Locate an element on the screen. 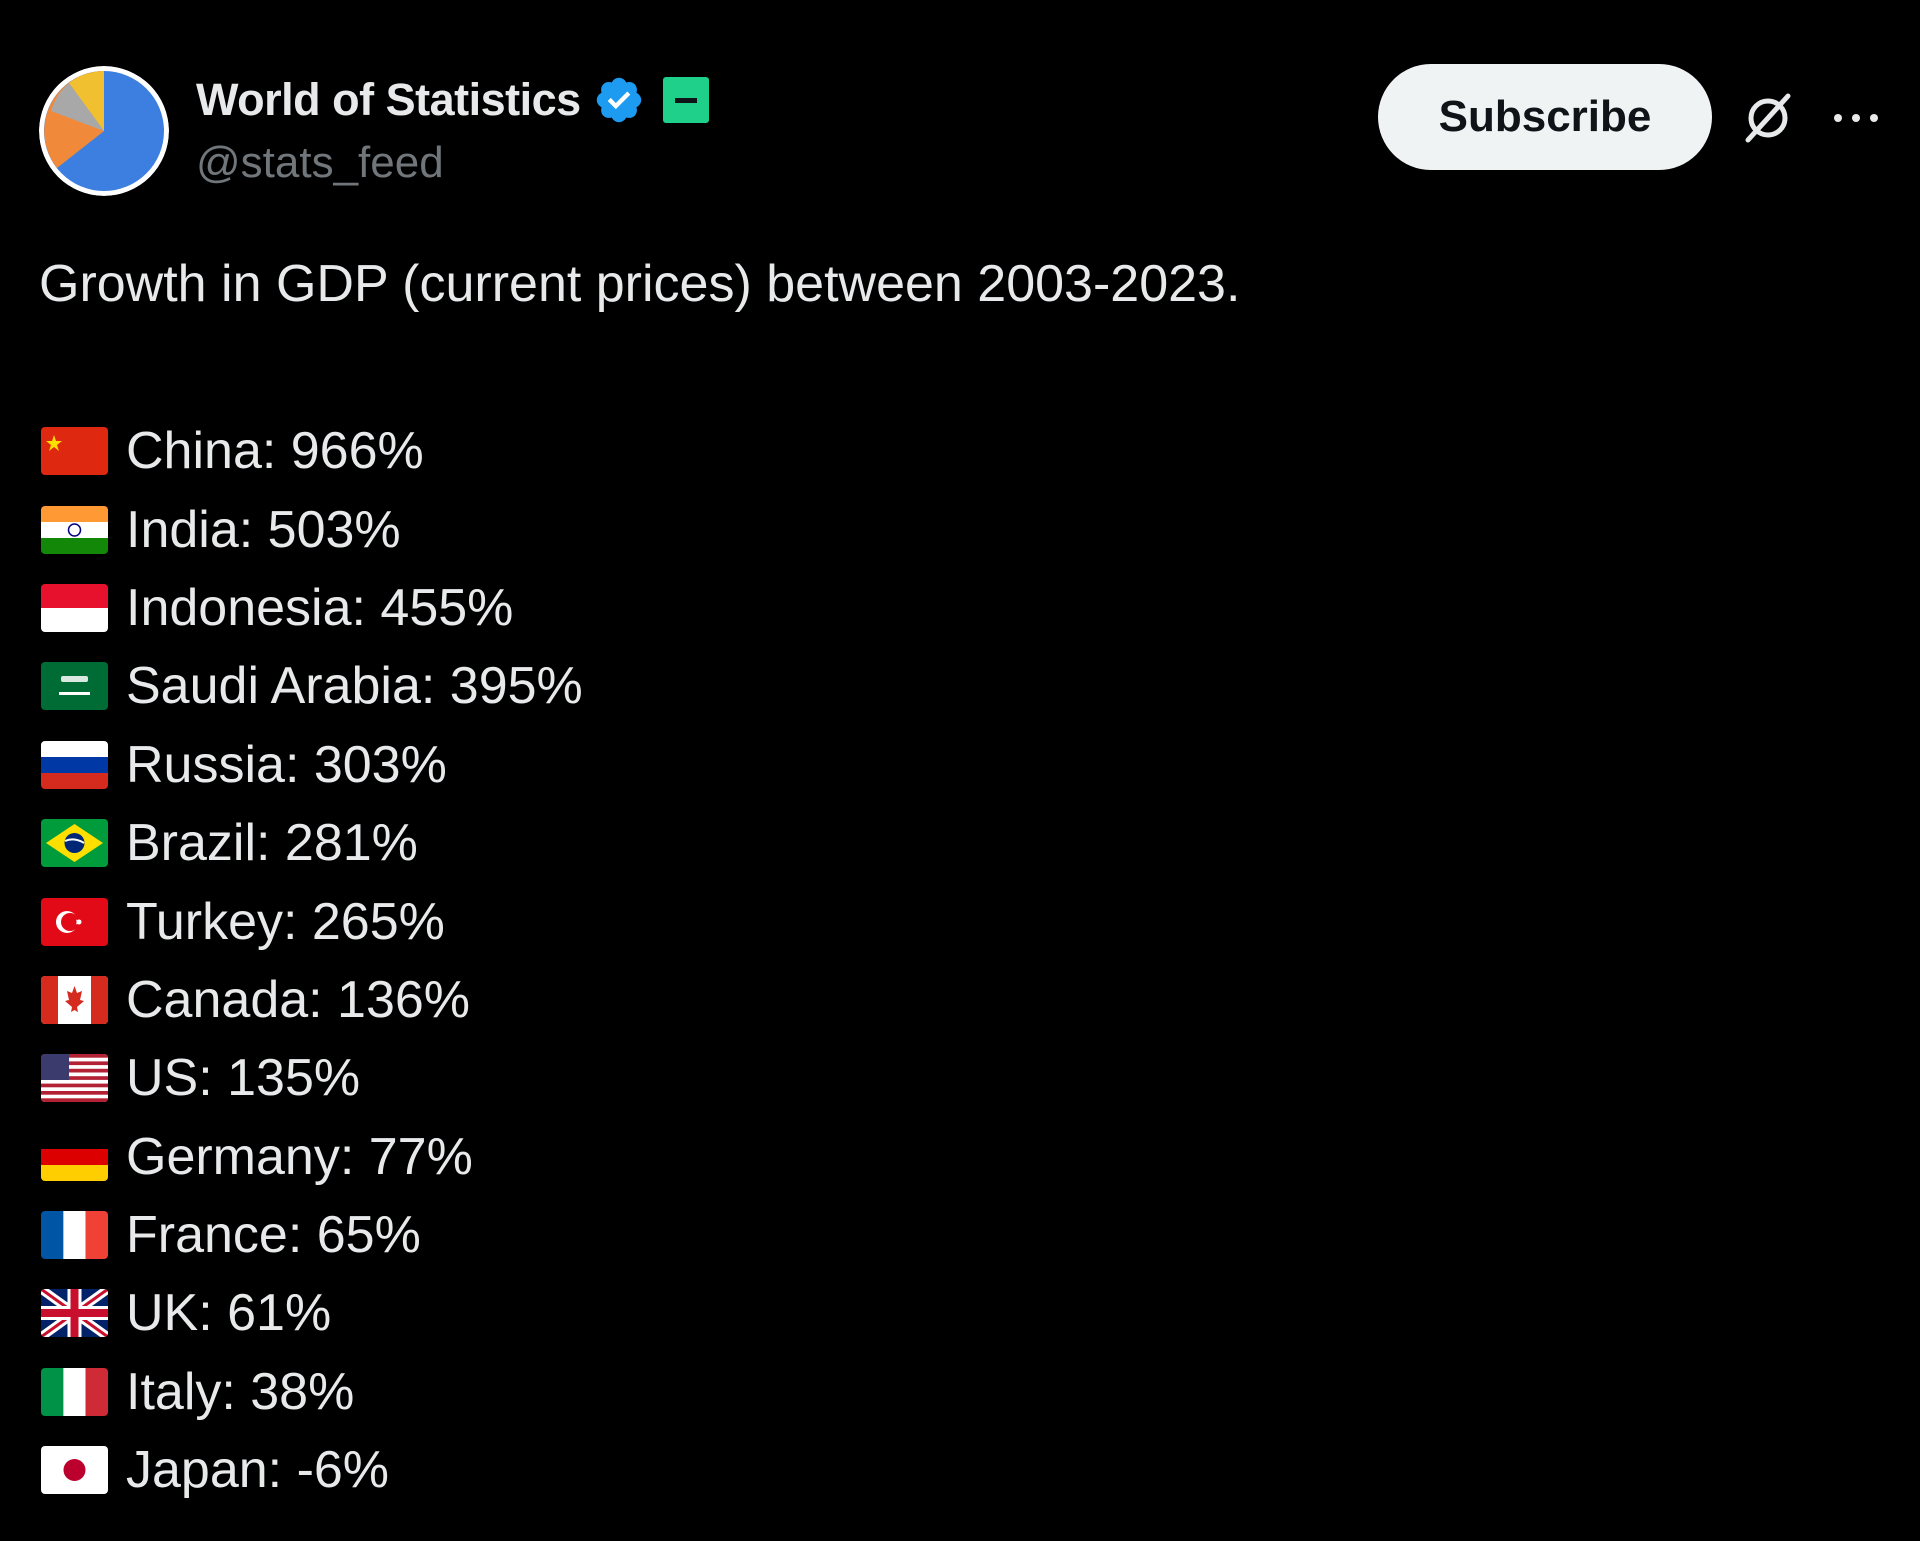 This screenshot has width=1920, height=1541. list-item: Italy: 38% is located at coordinates (312, 1392).